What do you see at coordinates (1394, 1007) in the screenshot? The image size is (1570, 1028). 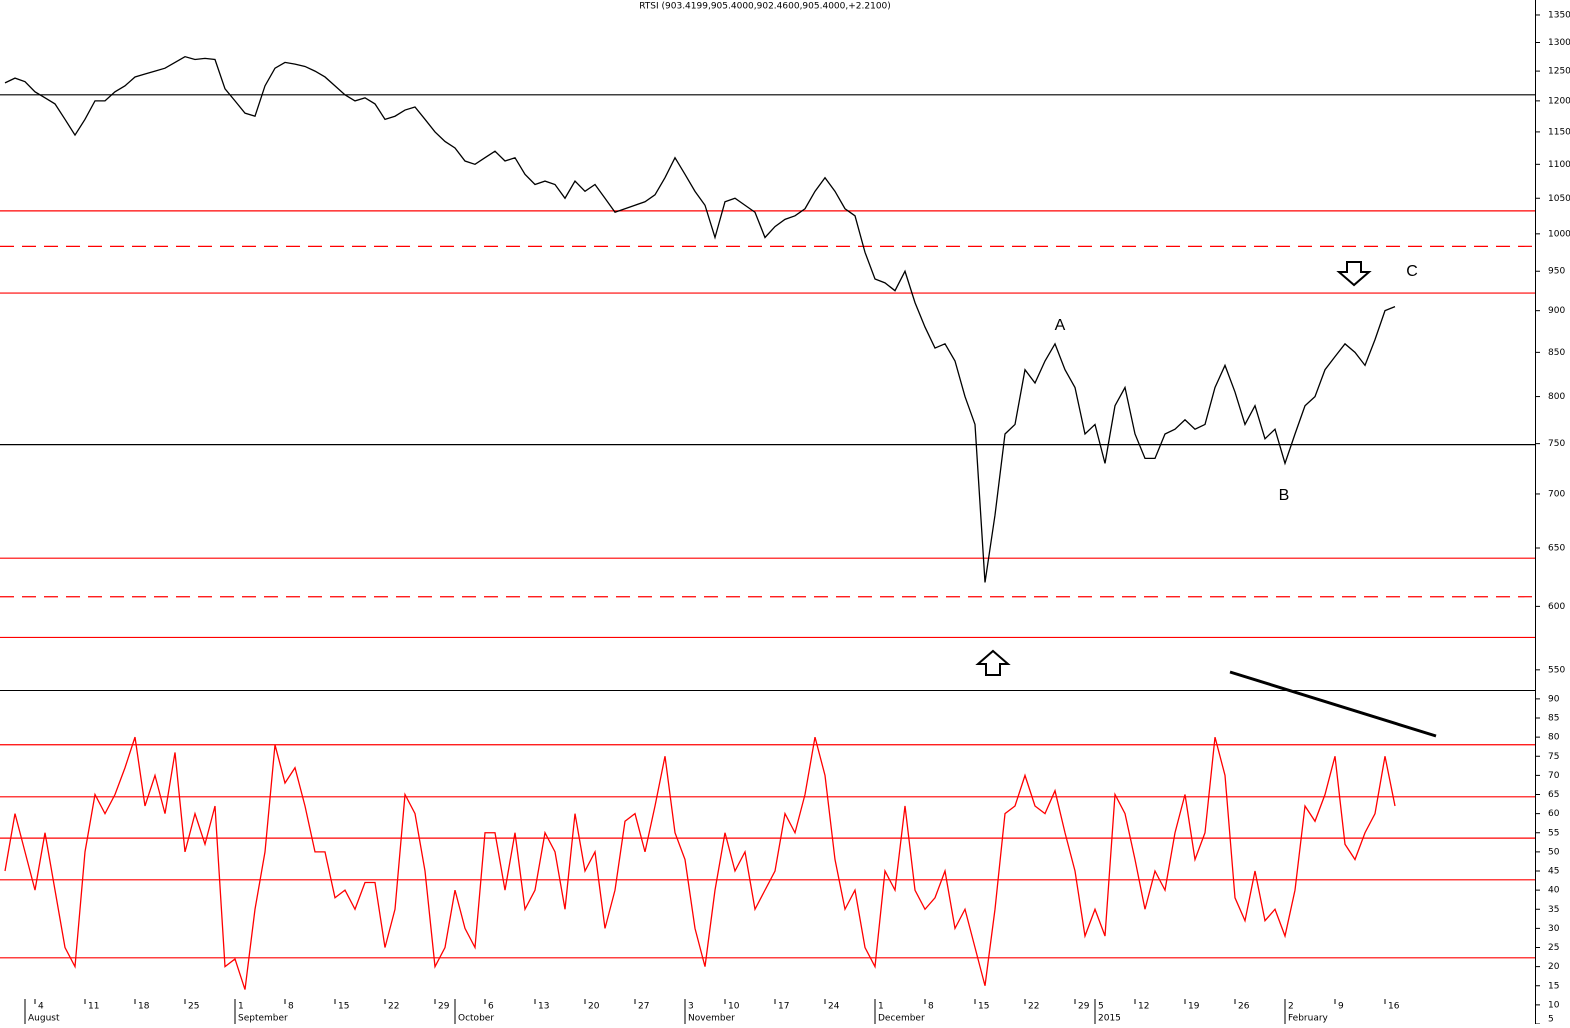 I see `x-tick-label: 16` at bounding box center [1394, 1007].